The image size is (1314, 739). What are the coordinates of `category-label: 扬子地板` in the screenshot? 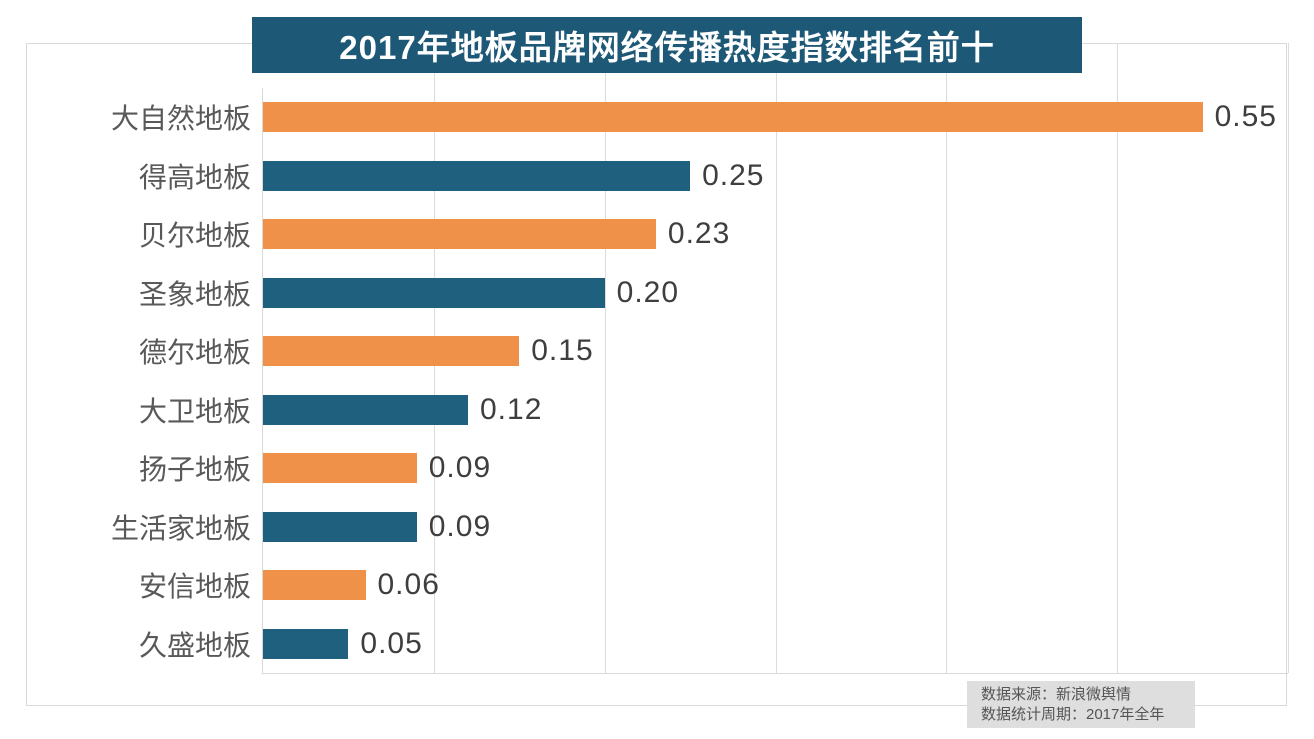 It's located at (194, 470).